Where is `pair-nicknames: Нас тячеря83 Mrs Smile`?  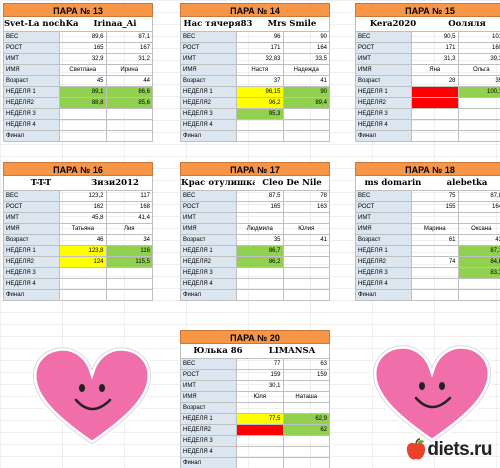
pair-nicknames: Нас тячеря83 Mrs Smile is located at coordinates (255, 24).